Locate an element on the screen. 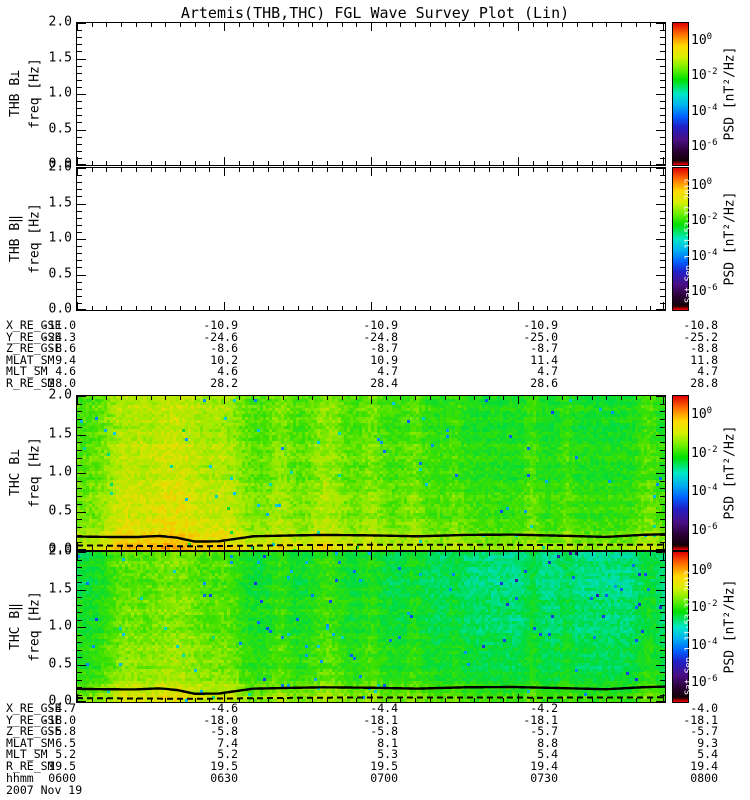 The width and height of the screenshot is (750, 800). annotation-value: 19.5 is located at coordinates (224, 765).